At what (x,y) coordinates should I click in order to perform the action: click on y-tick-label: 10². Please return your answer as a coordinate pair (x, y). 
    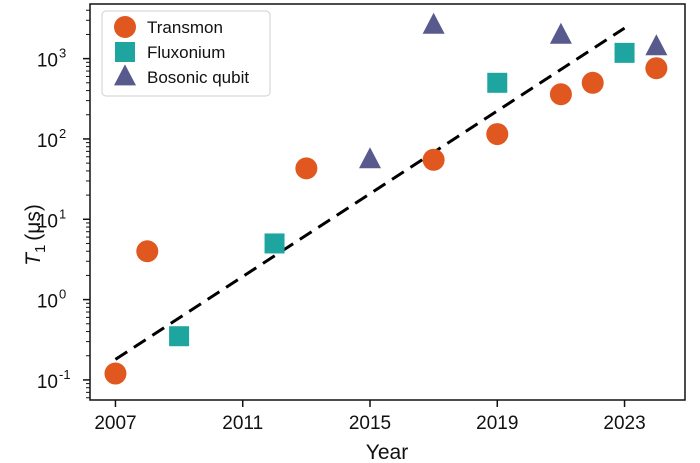
    Looking at the image, I should click on (51, 139).